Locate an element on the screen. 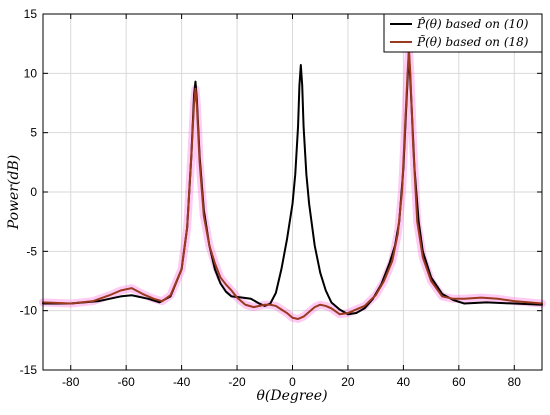  x-tick-label: 0 is located at coordinates (292, 382).